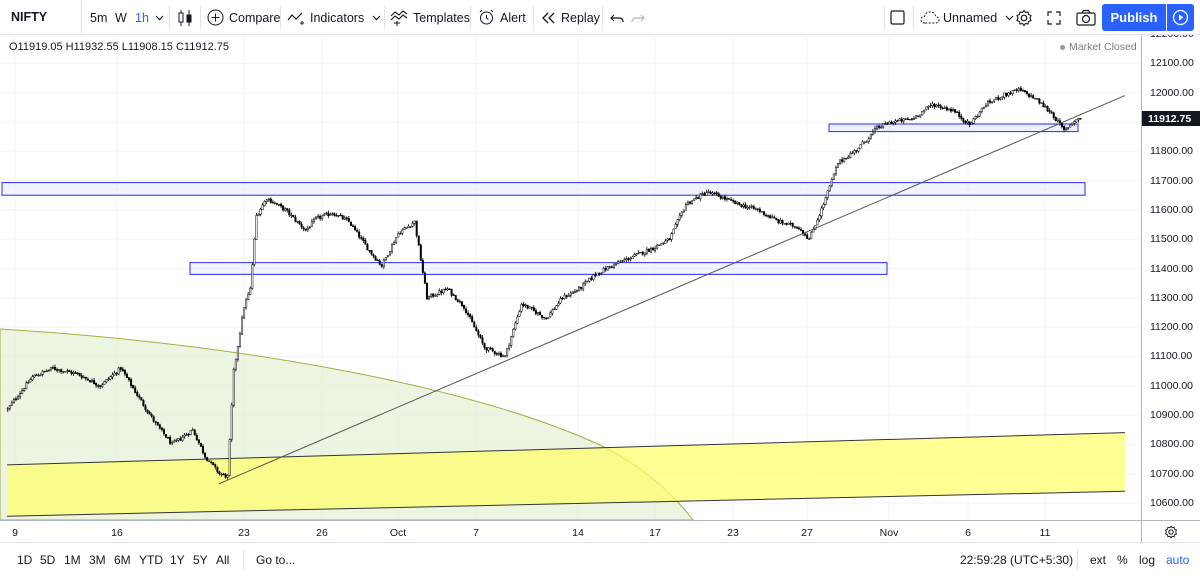 The image size is (1200, 576). What do you see at coordinates (565, 503) in the screenshot?
I see `parallel-channel-lower-line` at bounding box center [565, 503].